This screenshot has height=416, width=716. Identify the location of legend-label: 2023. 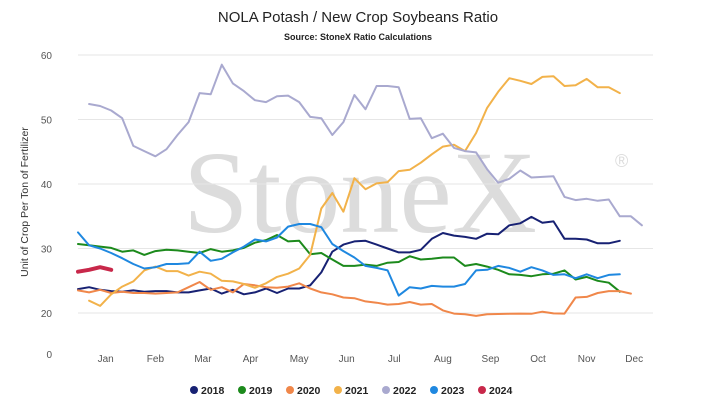
(453, 391).